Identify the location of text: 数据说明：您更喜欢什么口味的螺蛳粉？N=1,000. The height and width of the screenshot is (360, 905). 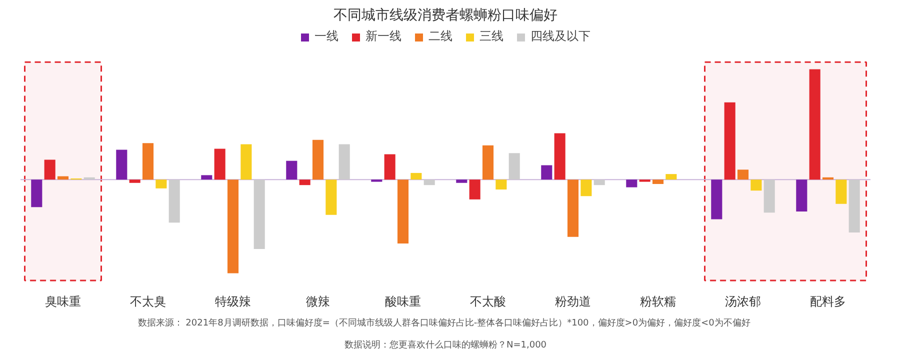
(445, 345).